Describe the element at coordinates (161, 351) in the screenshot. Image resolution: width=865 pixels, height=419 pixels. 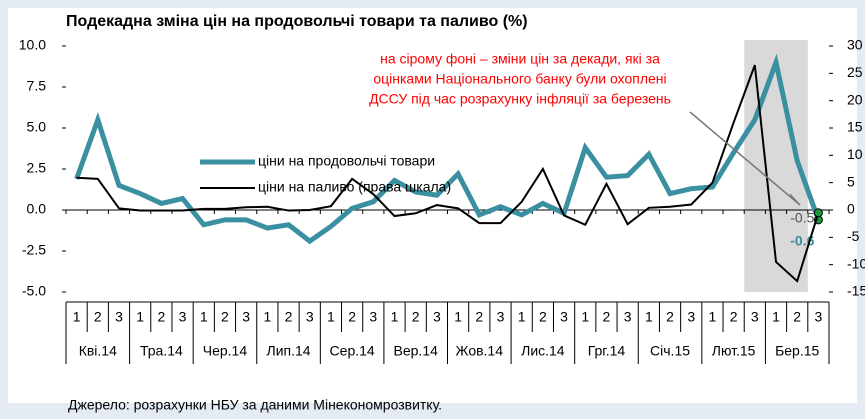
I see `month-label: Тра.14` at that location.